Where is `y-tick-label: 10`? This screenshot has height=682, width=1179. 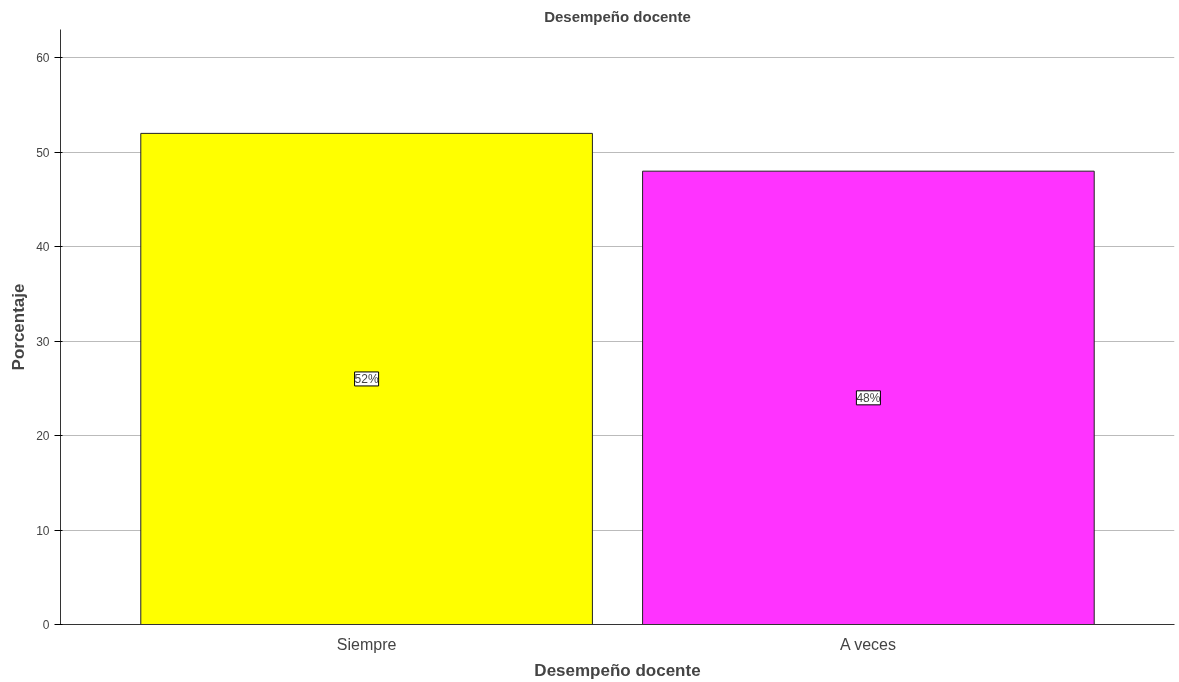 y-tick-label: 10 is located at coordinates (43, 530).